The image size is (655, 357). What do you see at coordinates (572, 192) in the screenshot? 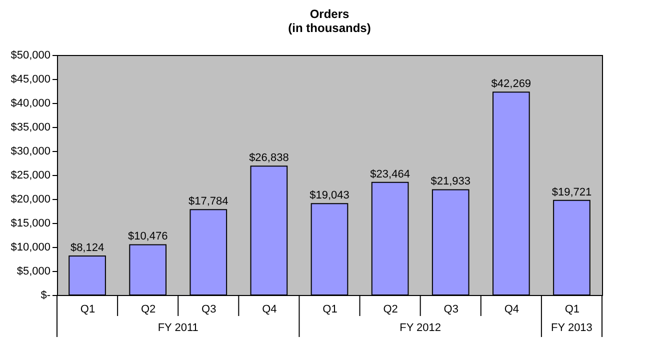
I see `data-label: $19,721` at bounding box center [572, 192].